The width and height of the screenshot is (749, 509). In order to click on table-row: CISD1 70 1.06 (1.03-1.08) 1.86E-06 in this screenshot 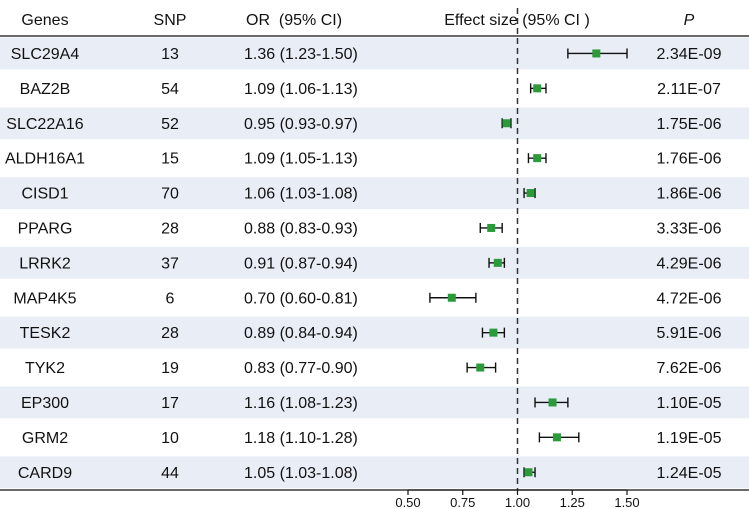, I will do `click(371, 194)`.